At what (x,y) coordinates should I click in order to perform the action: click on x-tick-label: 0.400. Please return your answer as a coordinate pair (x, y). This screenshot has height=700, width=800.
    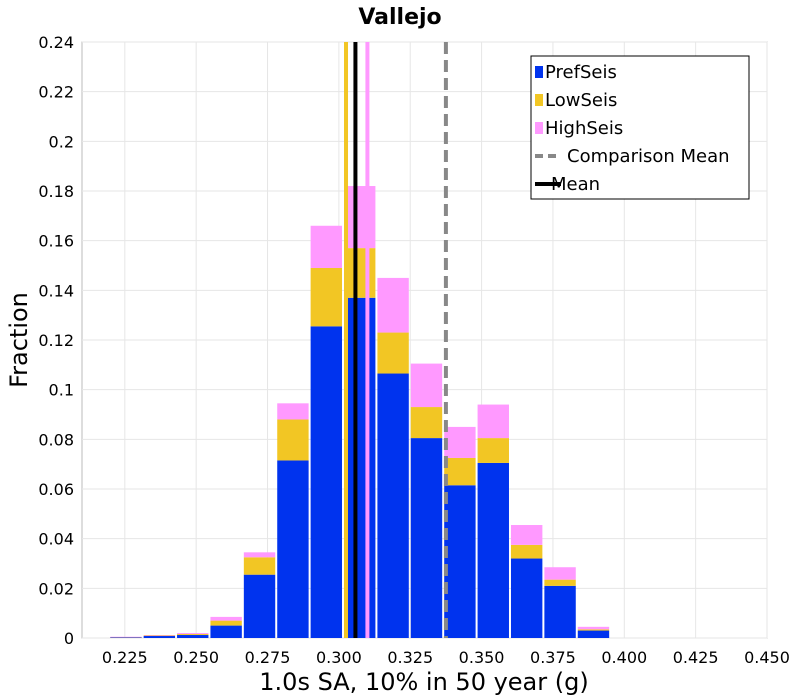
    Looking at the image, I should click on (624, 657).